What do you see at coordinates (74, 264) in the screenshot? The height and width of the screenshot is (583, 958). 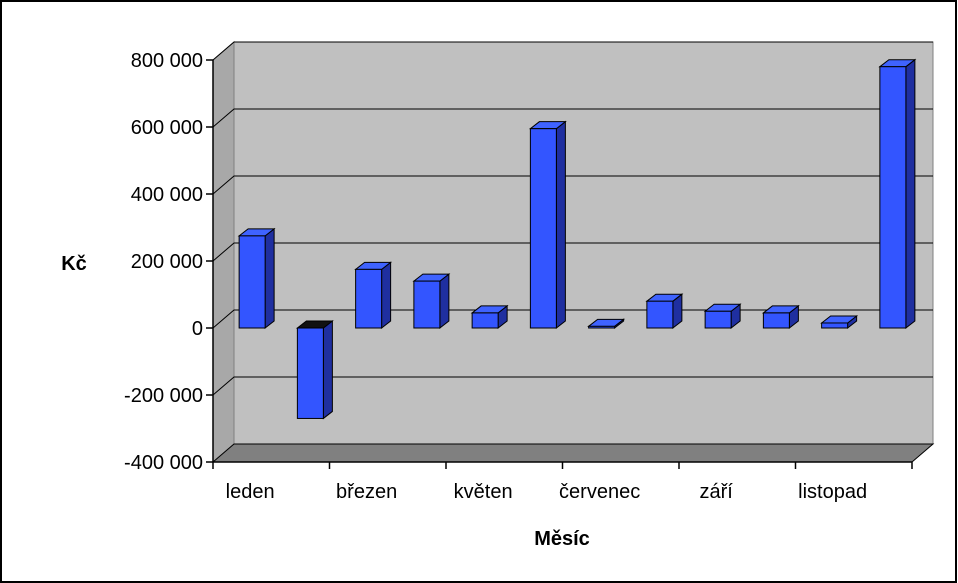 I see `y-axis-title: Kč` at bounding box center [74, 264].